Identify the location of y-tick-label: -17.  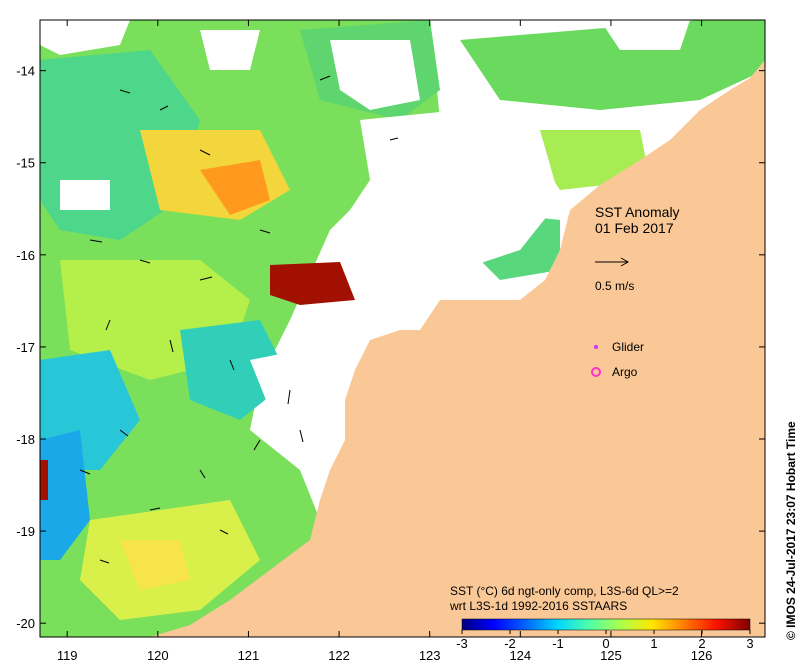
(25, 347).